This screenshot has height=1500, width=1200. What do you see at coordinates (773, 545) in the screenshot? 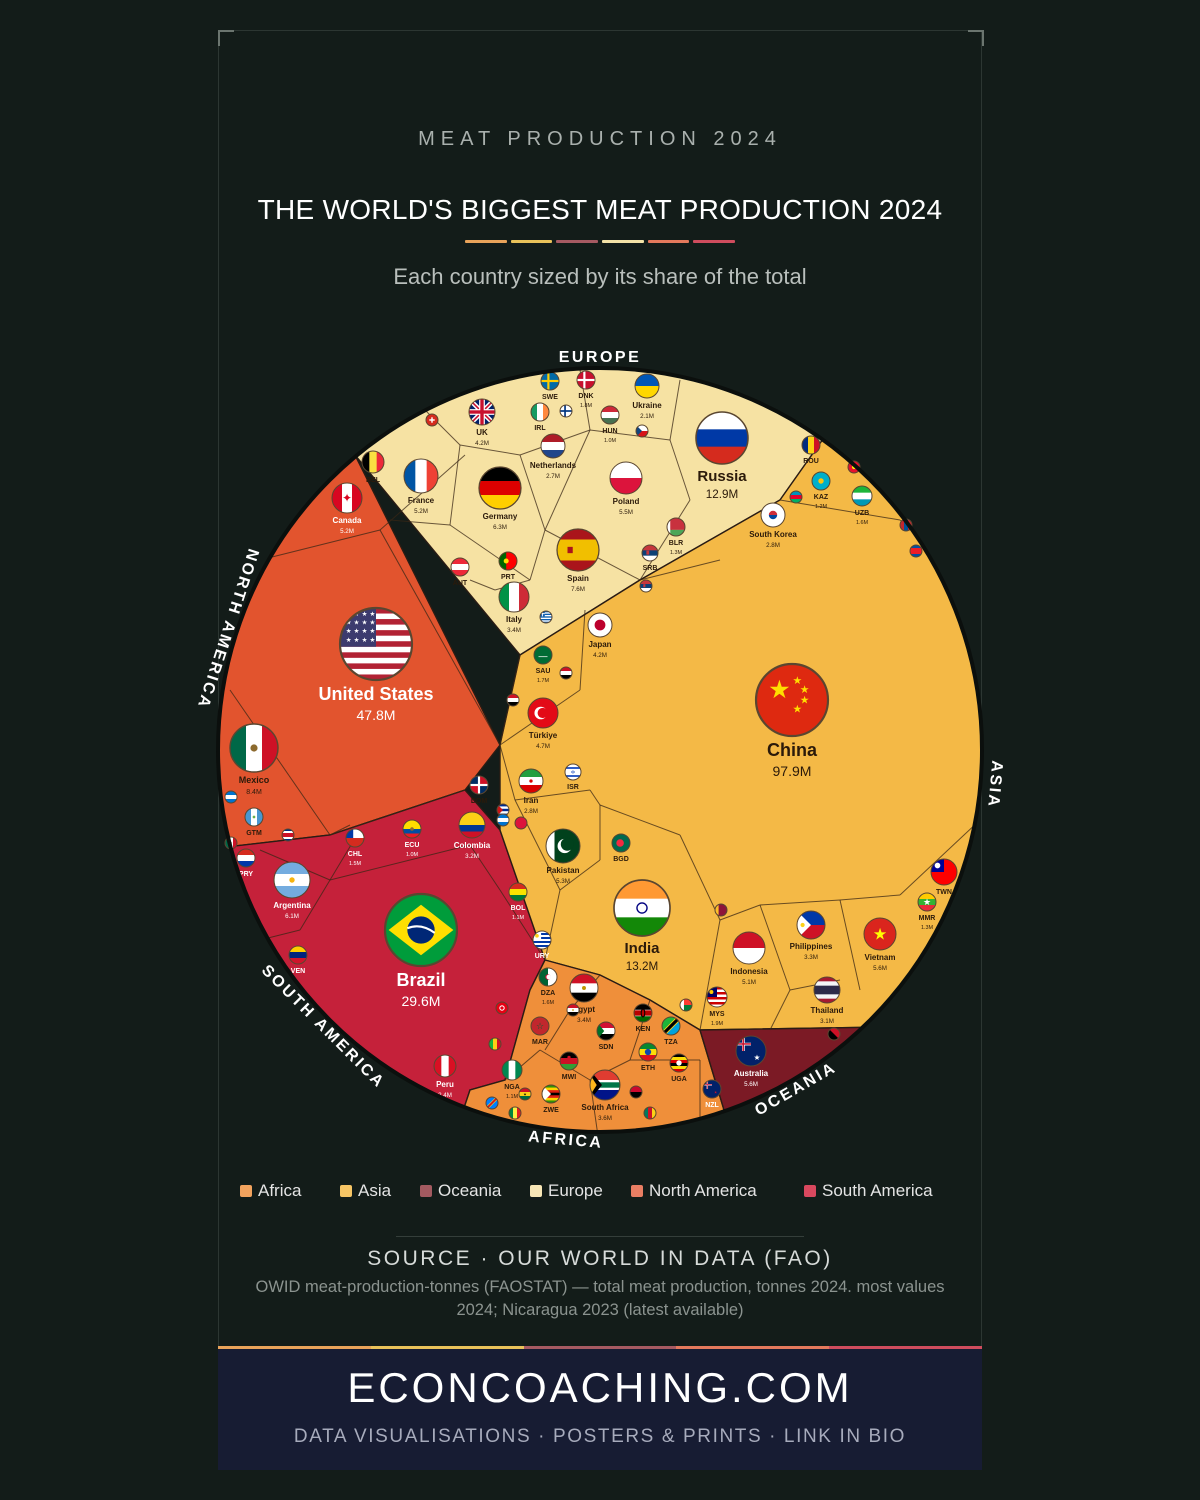
I see `country-value-south-korea: 2.8M` at bounding box center [773, 545].